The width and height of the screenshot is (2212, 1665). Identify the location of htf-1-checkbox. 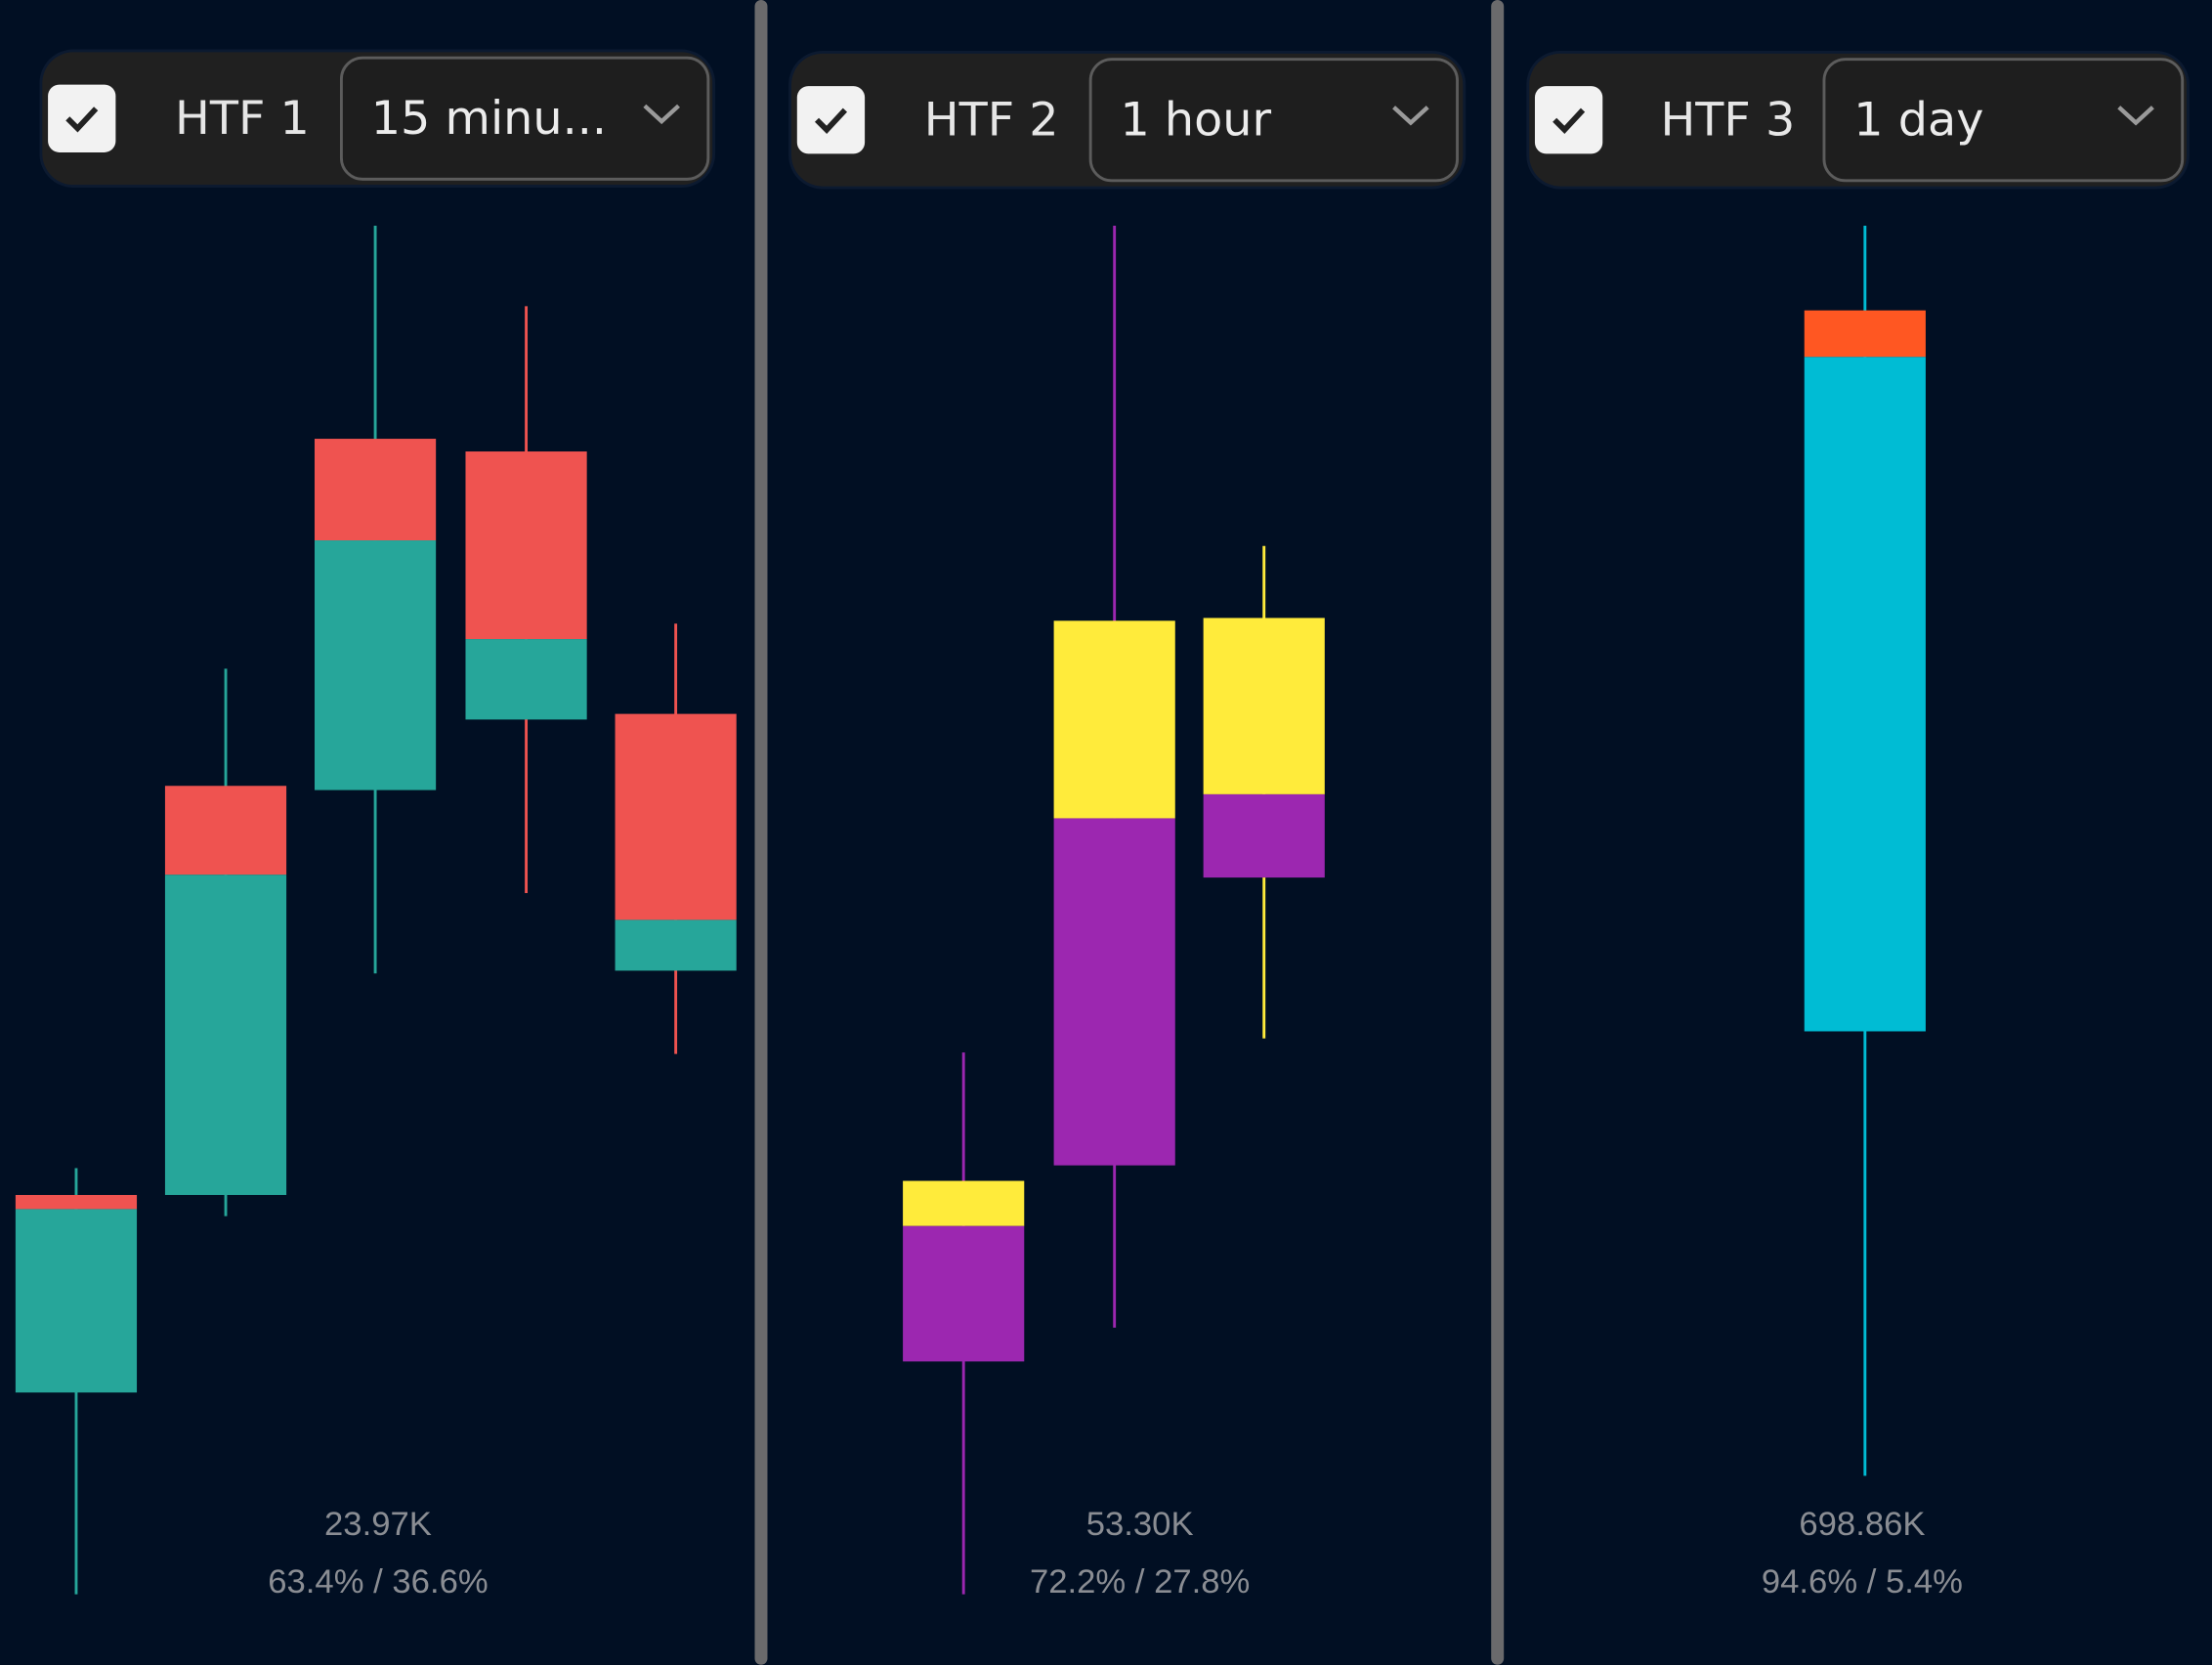
(82, 118).